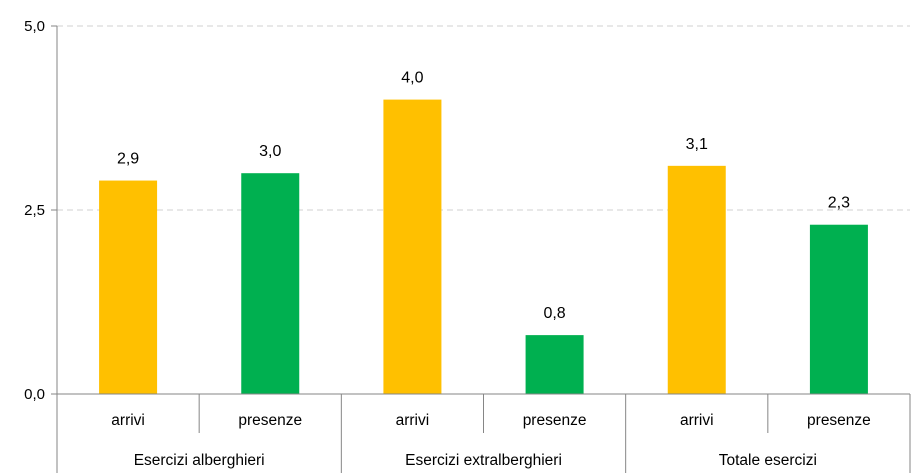  I want to click on y-tick-label: 2,5, so click(34, 210).